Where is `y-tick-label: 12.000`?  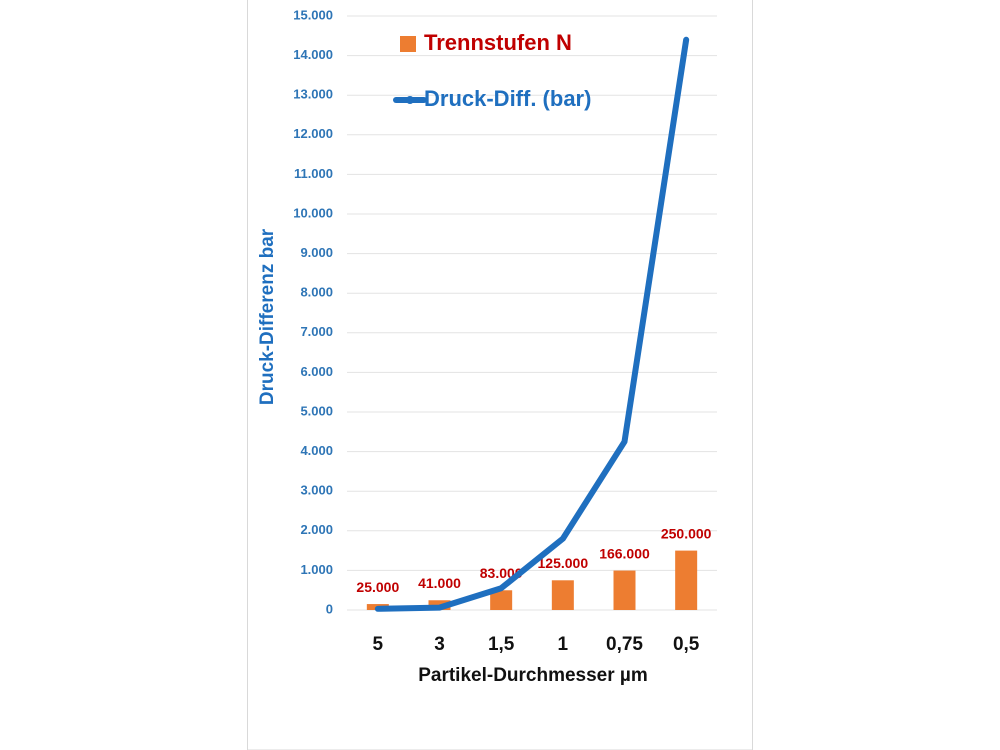 y-tick-label: 12.000 is located at coordinates (313, 133).